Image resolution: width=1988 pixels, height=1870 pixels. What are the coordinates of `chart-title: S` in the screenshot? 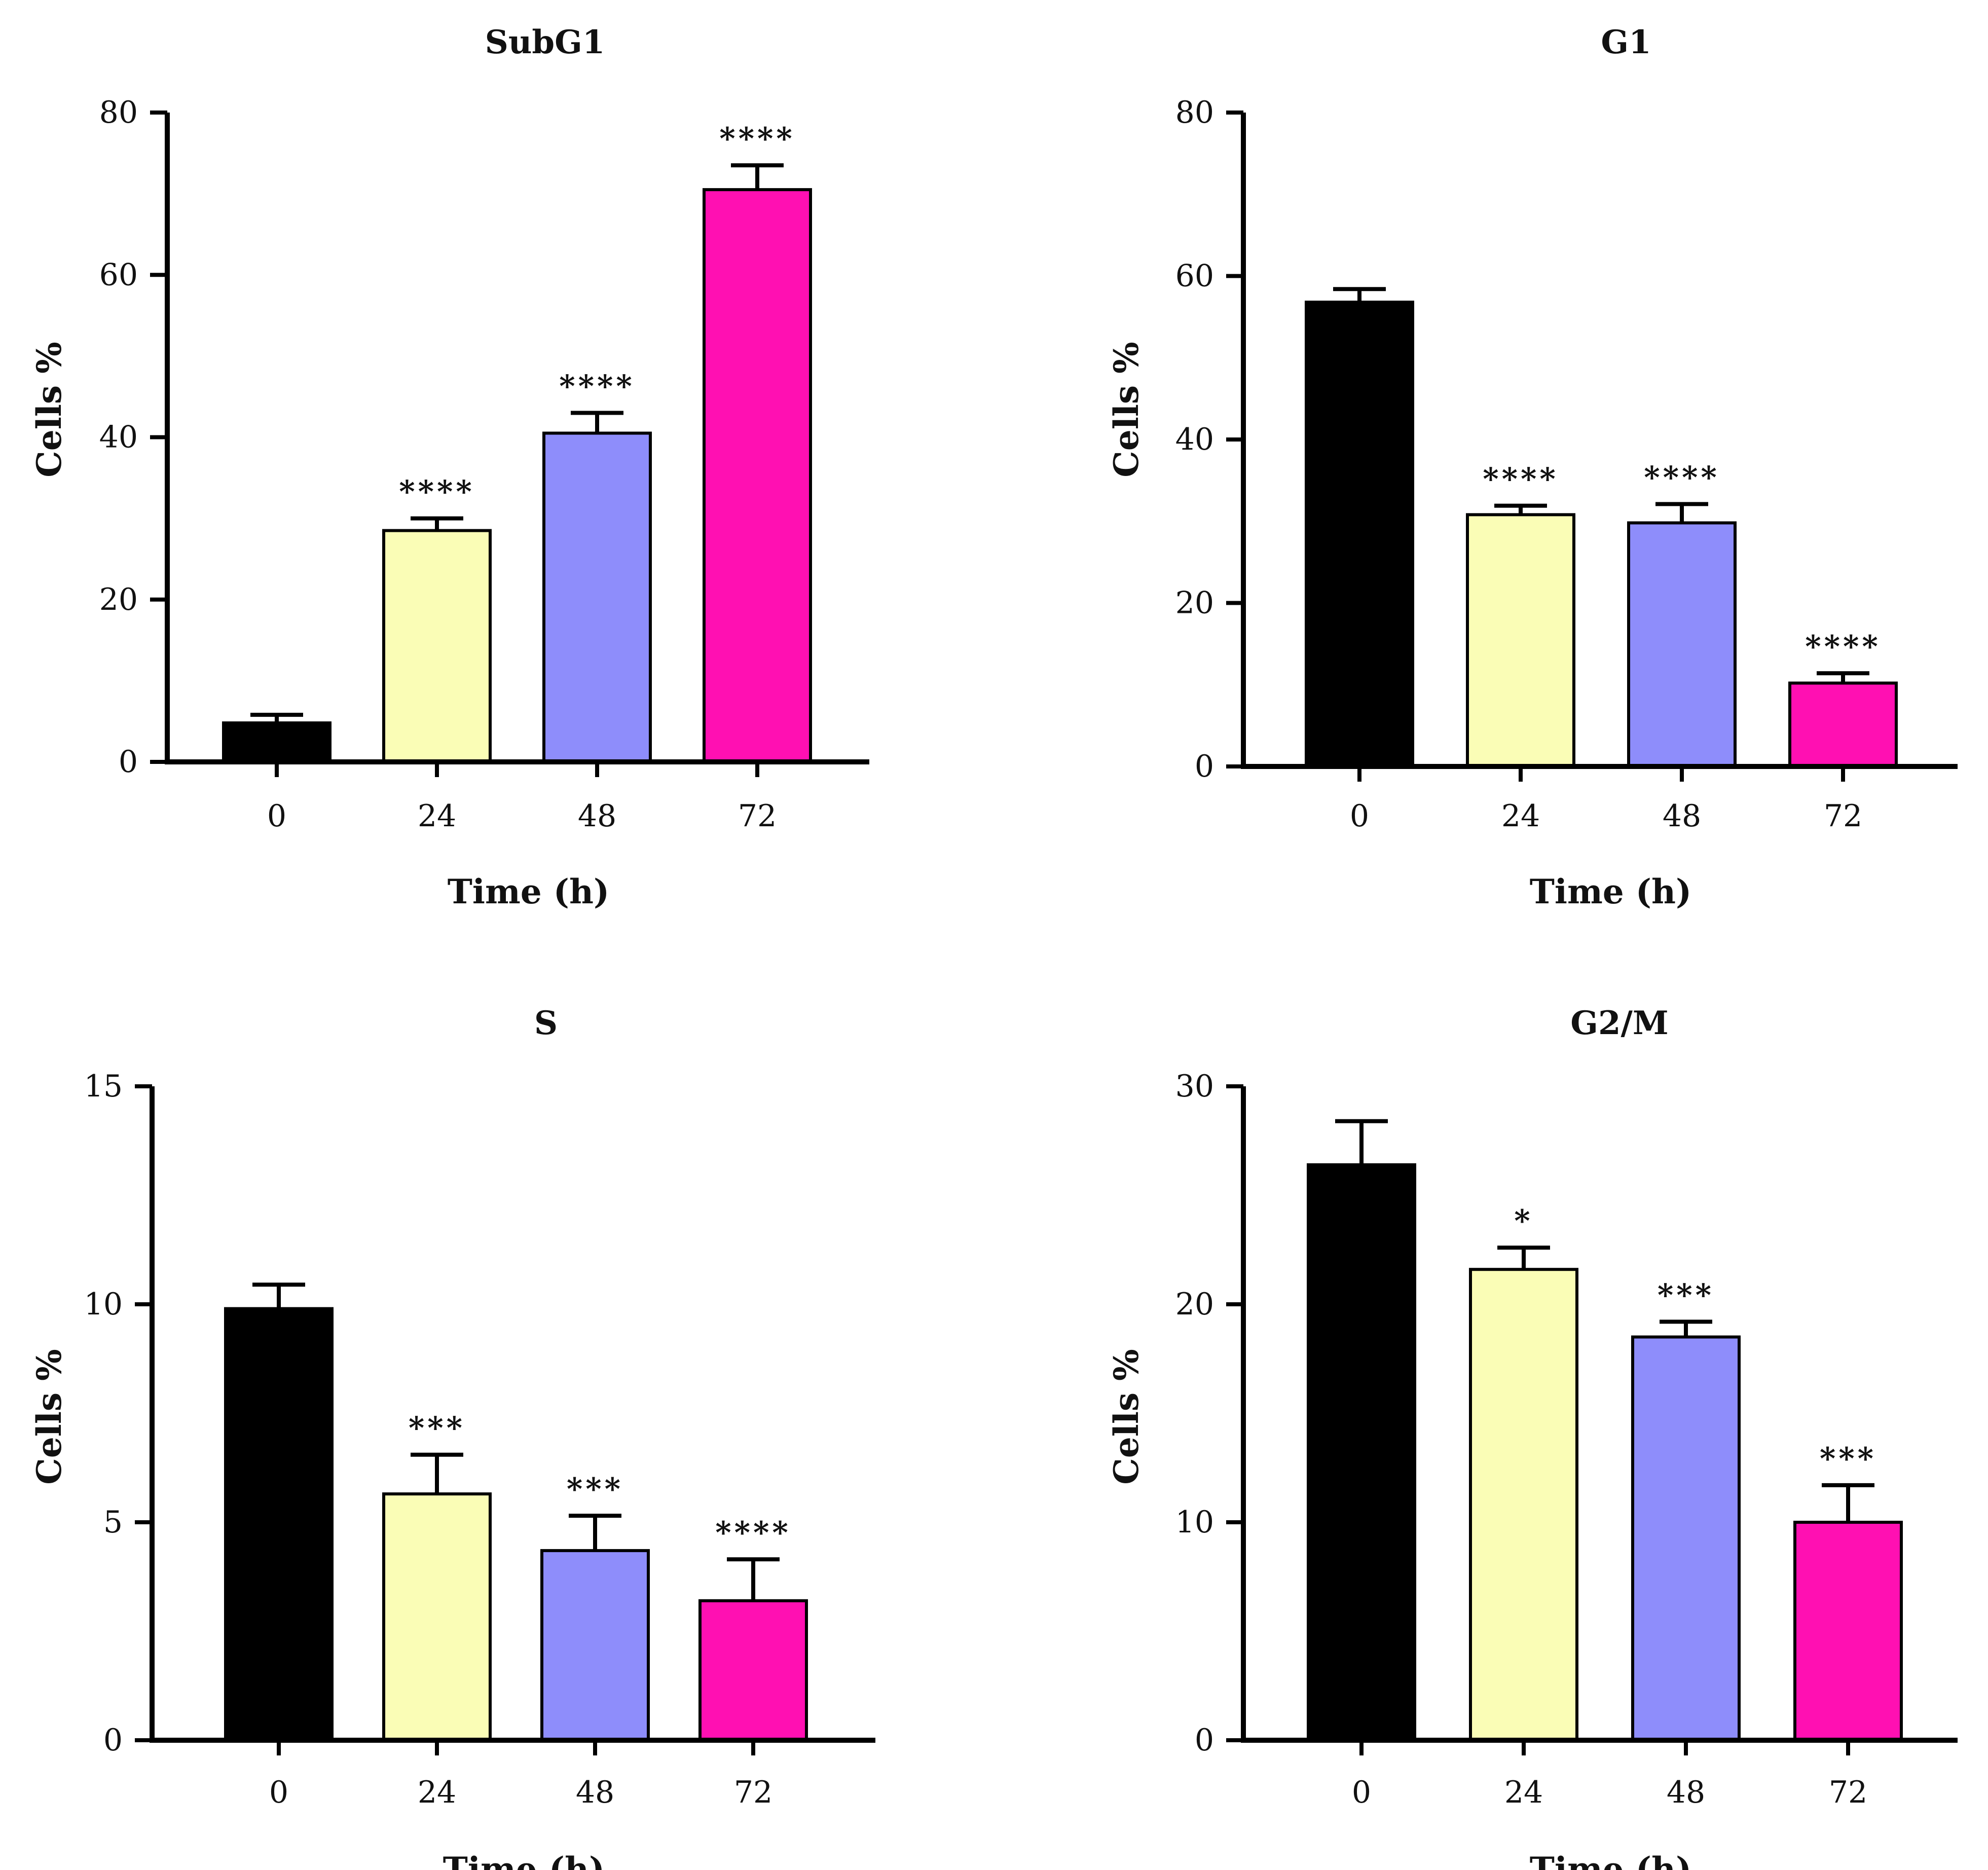 It's located at (546, 1023).